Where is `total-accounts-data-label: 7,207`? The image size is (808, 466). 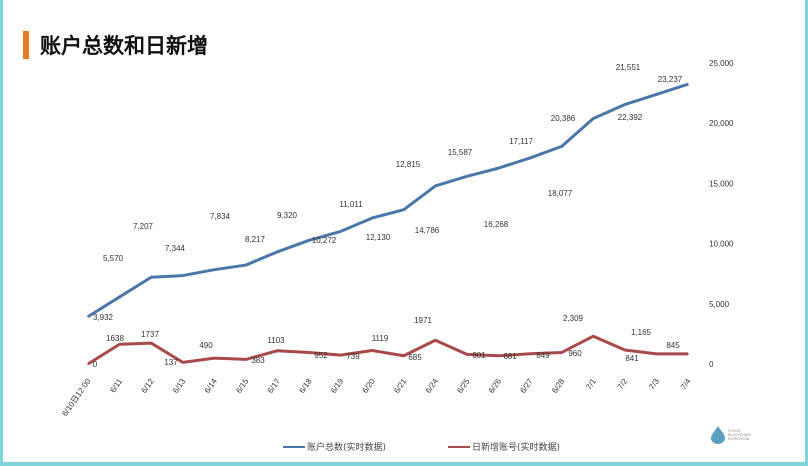
total-accounts-data-label: 7,207 is located at coordinates (143, 226).